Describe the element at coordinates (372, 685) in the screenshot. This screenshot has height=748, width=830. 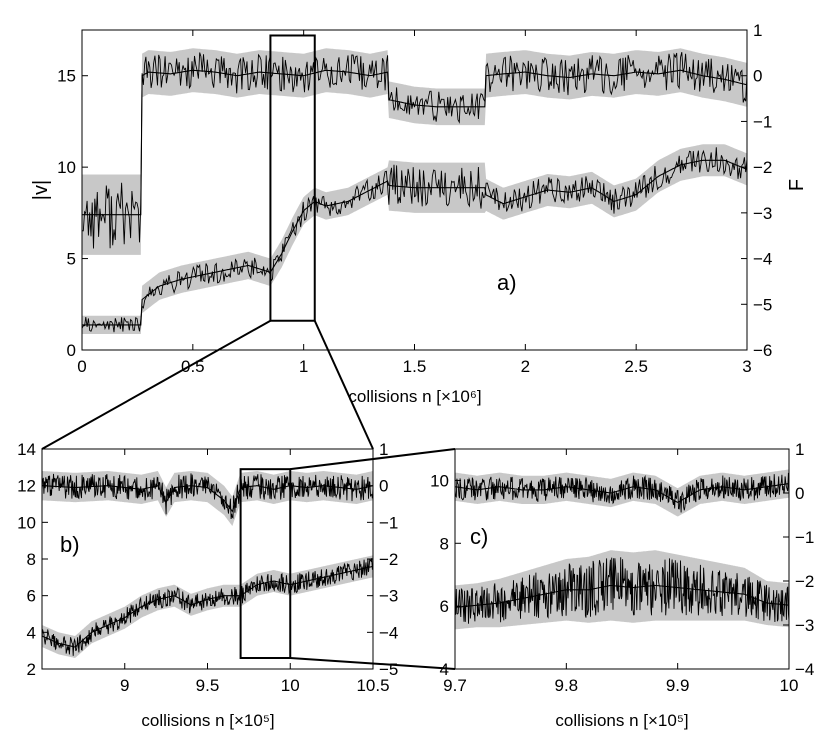
I see `x-tick-label: 10.5` at that location.